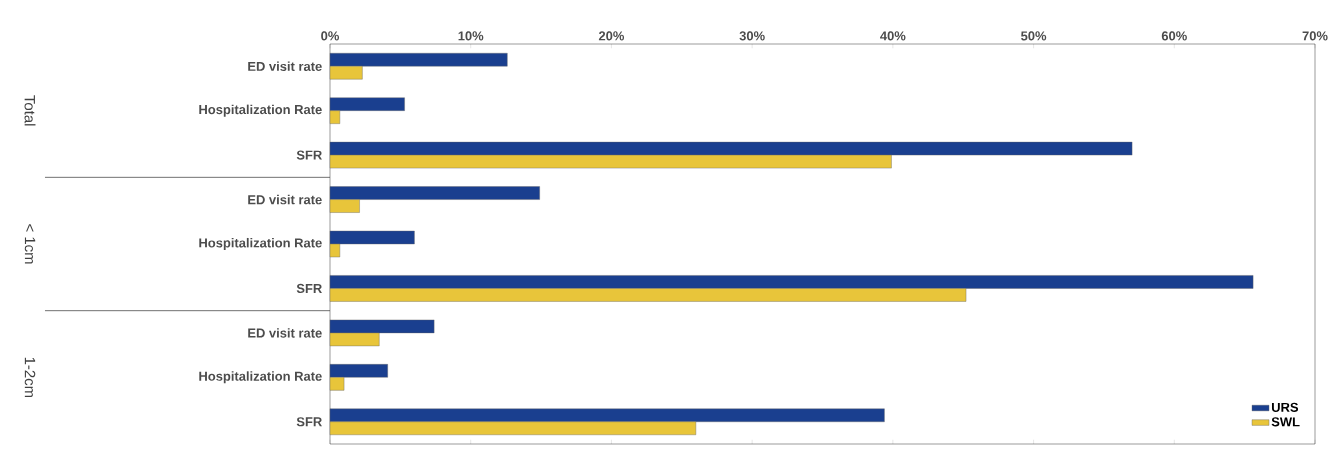 This screenshot has height=452, width=1334. What do you see at coordinates (30, 244) in the screenshot?
I see `text: < 1cm` at bounding box center [30, 244].